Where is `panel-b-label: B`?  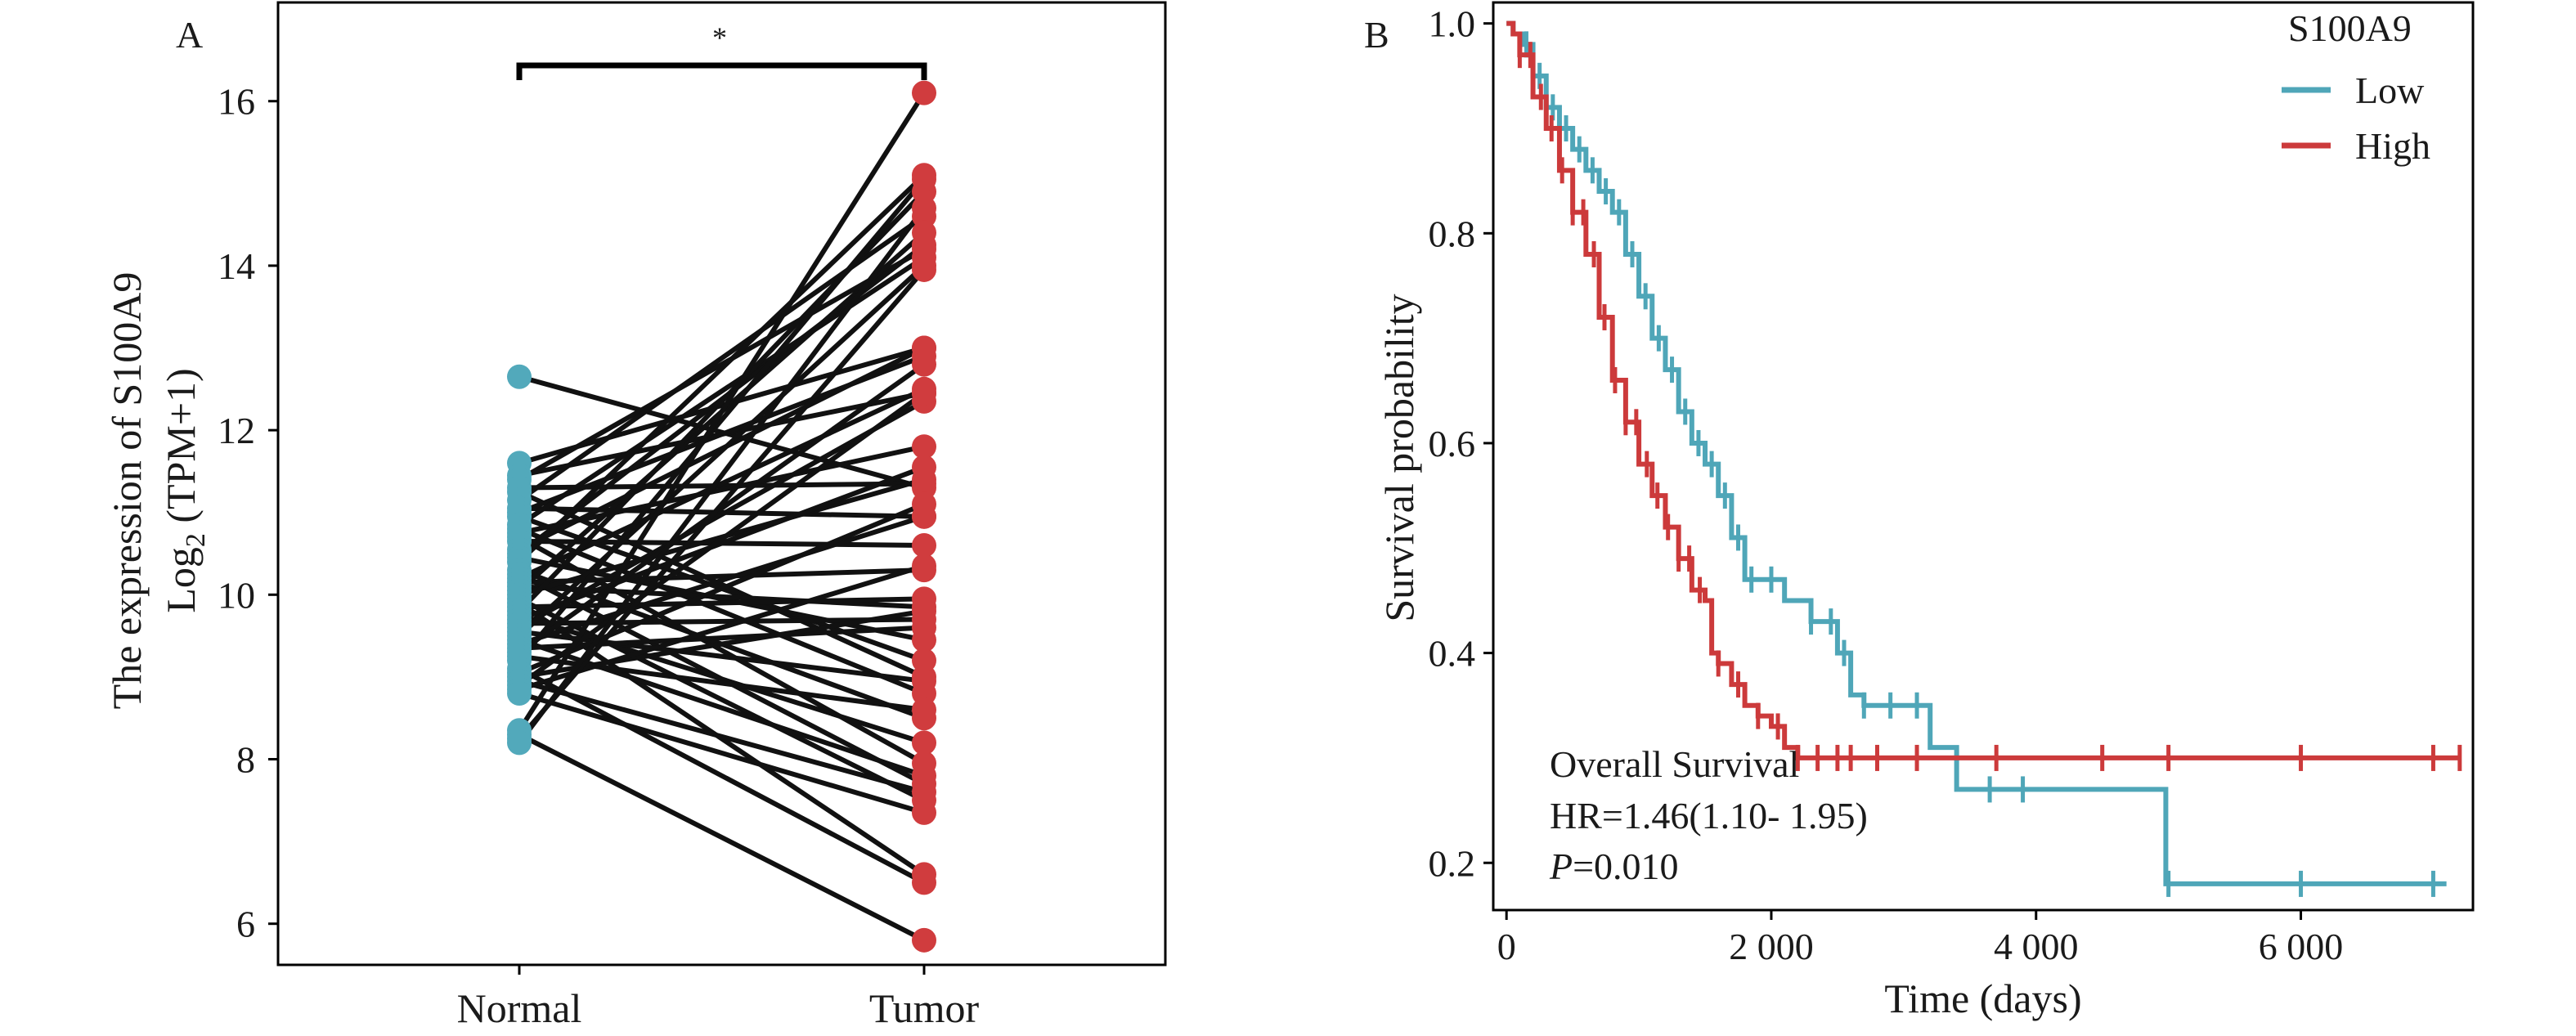
panel-b-label: B is located at coordinates (1377, 35).